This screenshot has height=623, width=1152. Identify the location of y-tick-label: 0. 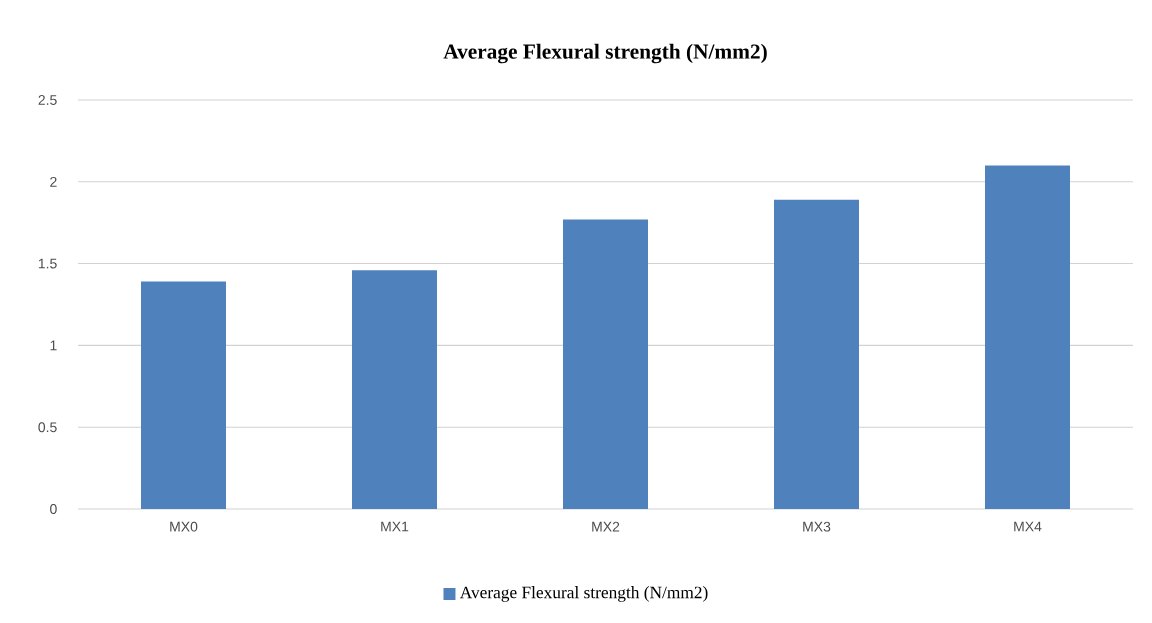
(53, 509).